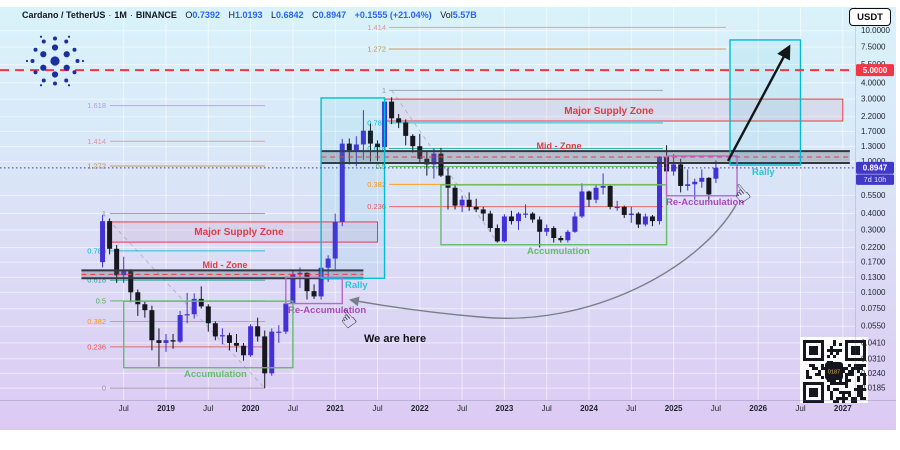 Image resolution: width=900 pixels, height=450 pixels. I want to click on we-are-here-label: We are here, so click(395, 339).